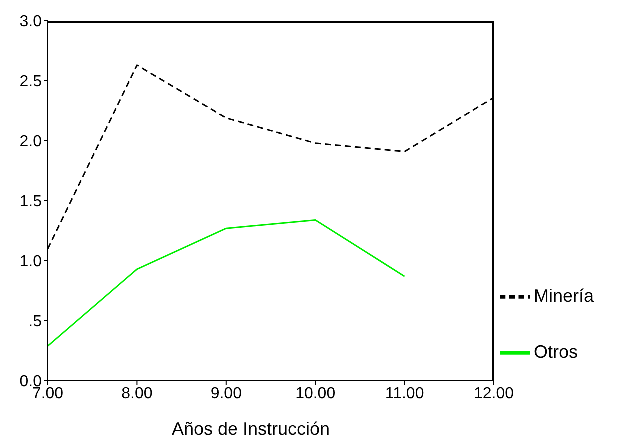 The width and height of the screenshot is (642, 439). Describe the element at coordinates (226, 393) in the screenshot. I see `x-tick-label: 9.00` at that location.